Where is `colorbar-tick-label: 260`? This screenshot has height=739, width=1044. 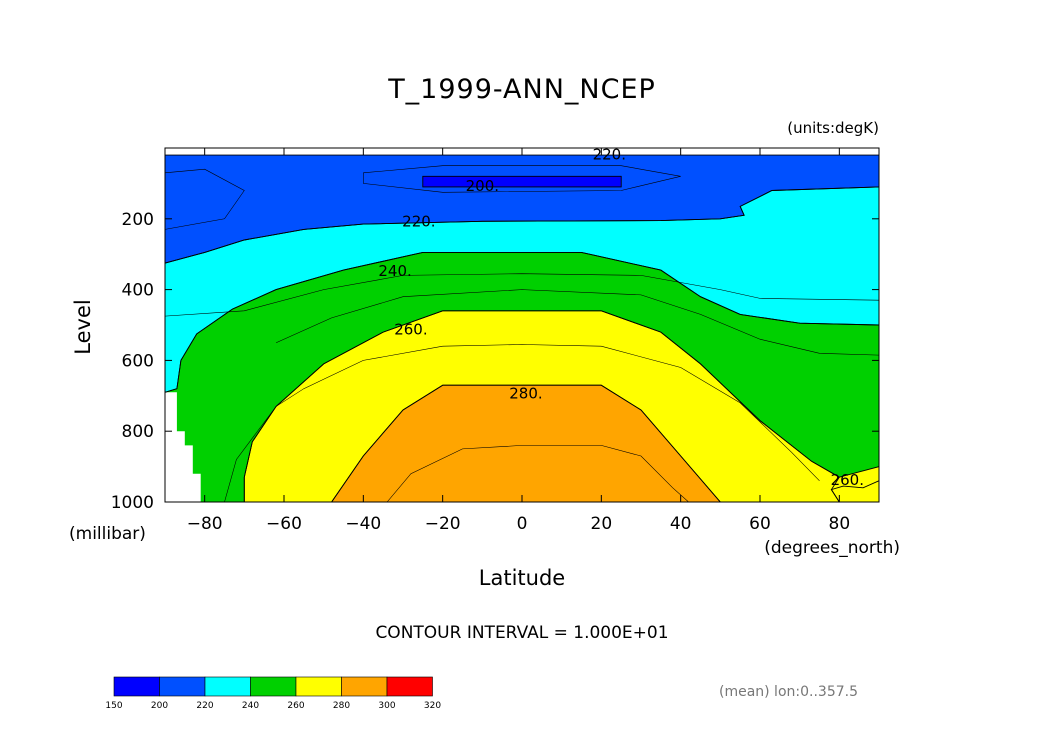
colorbar-tick-label: 260 is located at coordinates (295, 706).